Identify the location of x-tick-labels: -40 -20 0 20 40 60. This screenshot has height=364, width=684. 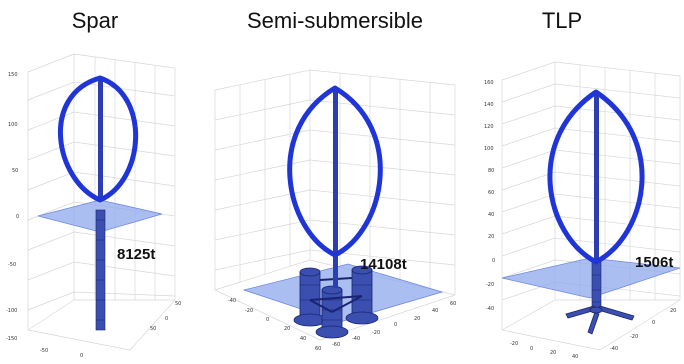
(274, 325).